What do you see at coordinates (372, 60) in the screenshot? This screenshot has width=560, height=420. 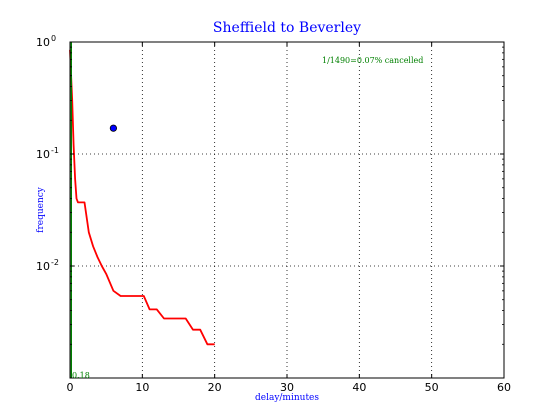 I see `cancelled-note: 1/1490=0.07% cancelled` at bounding box center [372, 60].